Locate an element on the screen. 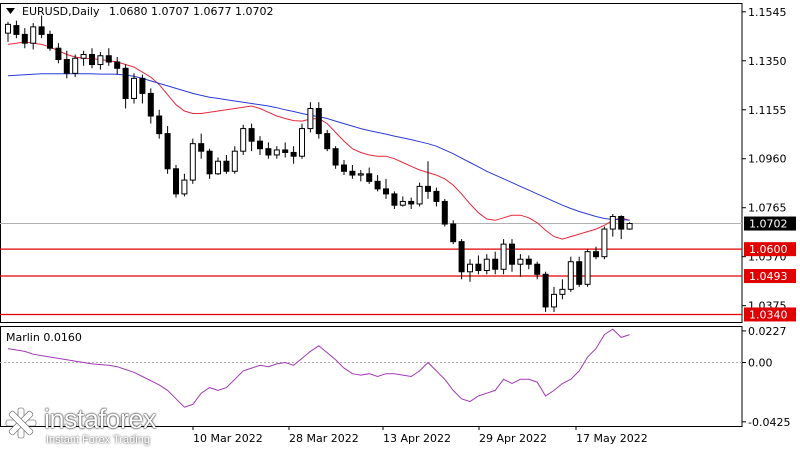 The image size is (800, 451). osc-tick-label: 0.00 is located at coordinates (760, 363).